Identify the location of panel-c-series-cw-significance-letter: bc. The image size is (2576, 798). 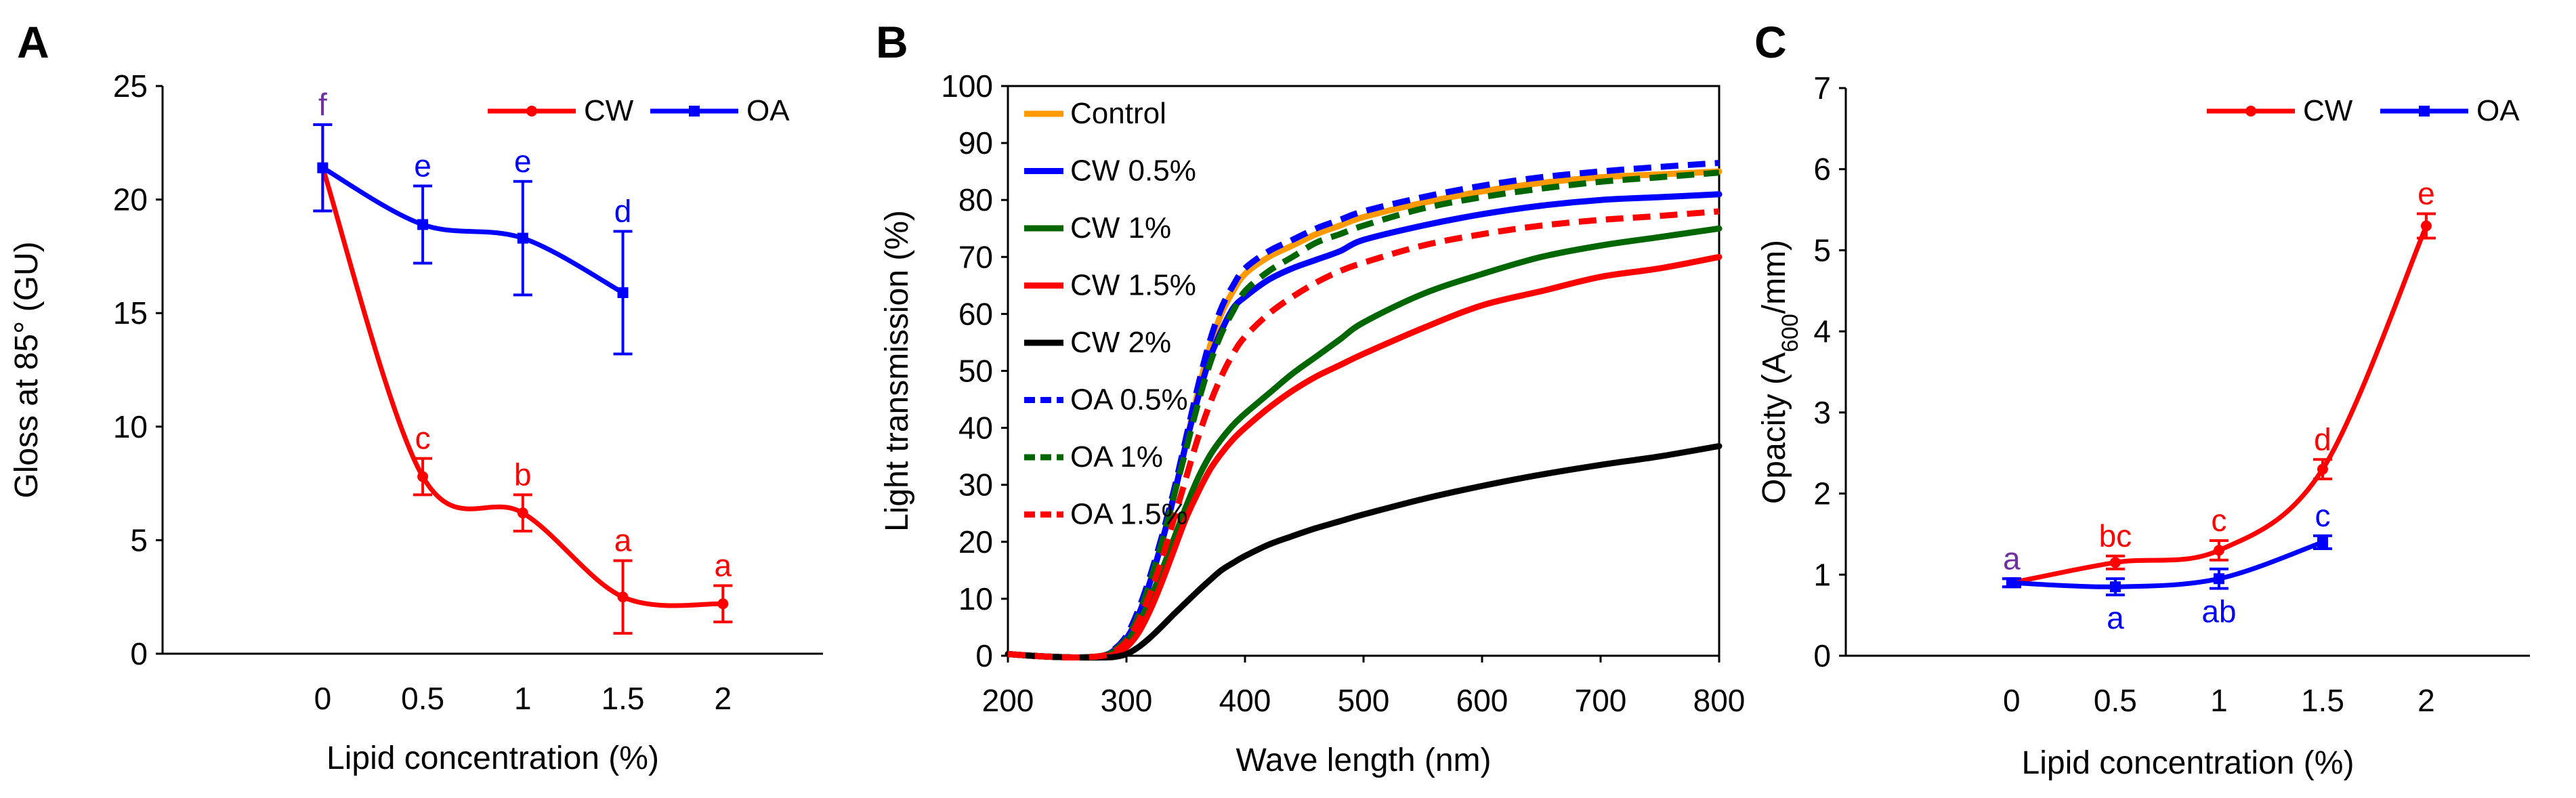
(2115, 535).